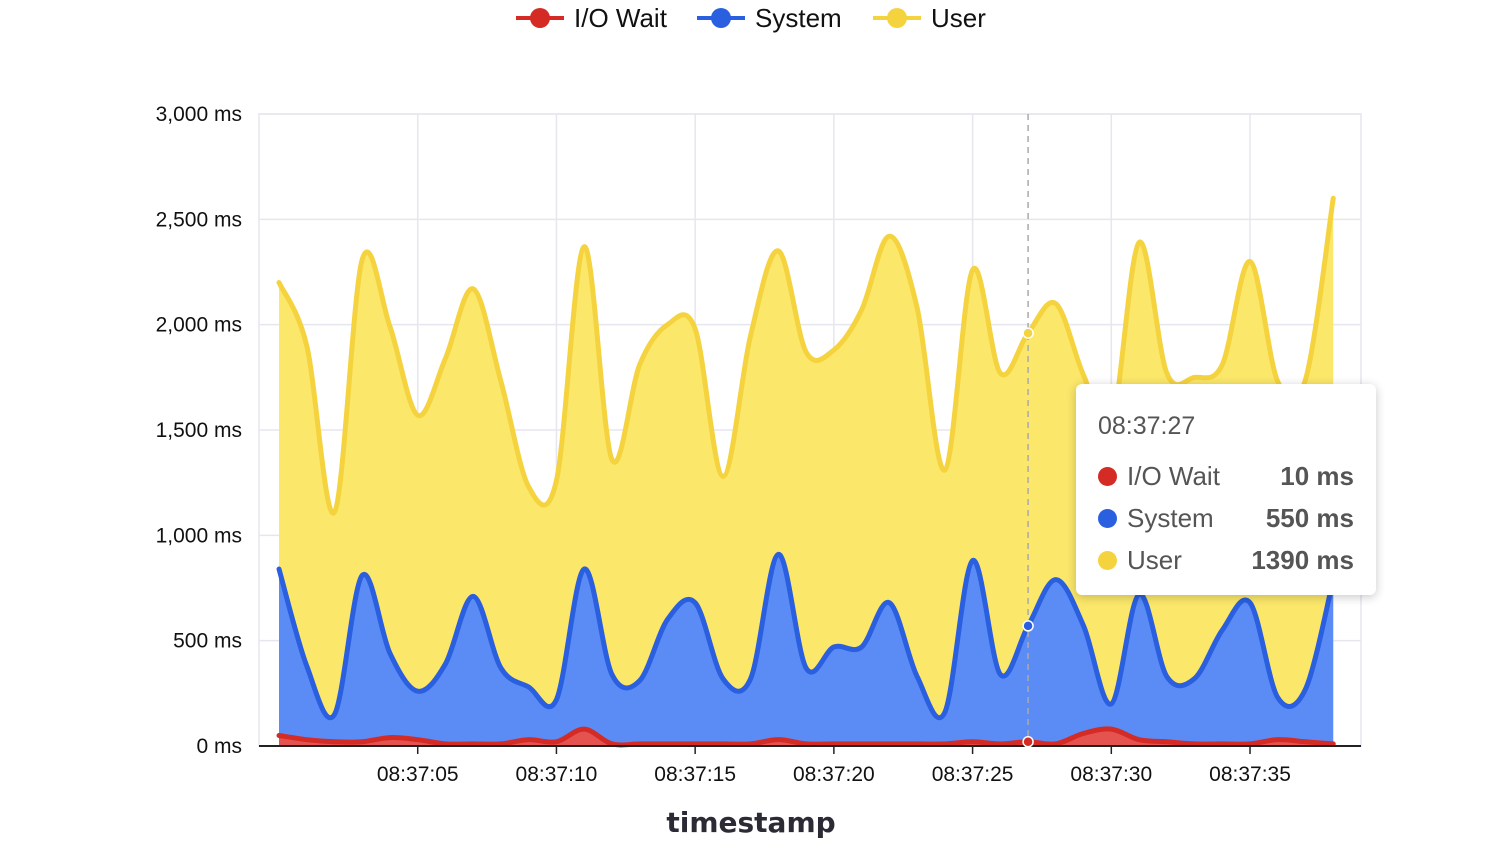  What do you see at coordinates (1317, 475) in the screenshot?
I see `tooltip-io-wait-value: 10 ms` at bounding box center [1317, 475].